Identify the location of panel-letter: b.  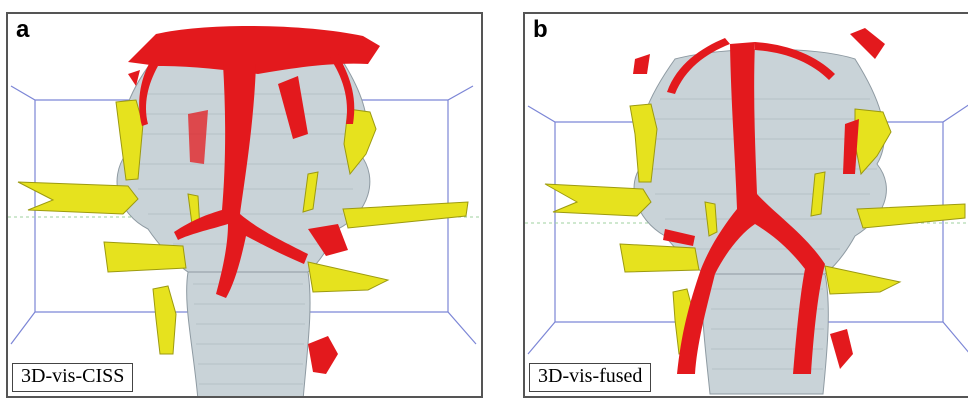
(540, 29).